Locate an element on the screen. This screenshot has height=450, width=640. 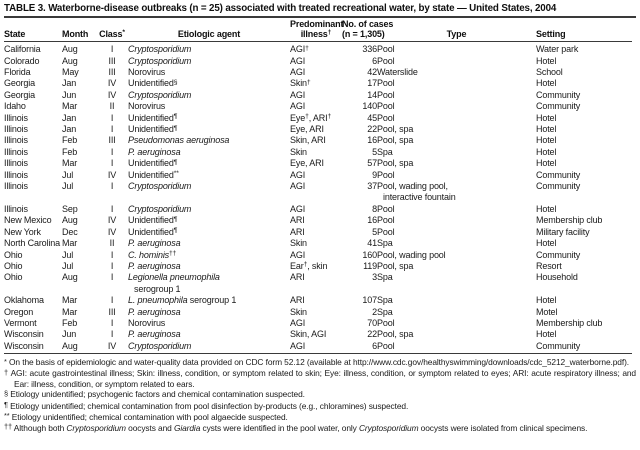
cell-agent: Unidentified§ is located at coordinates (153, 83).